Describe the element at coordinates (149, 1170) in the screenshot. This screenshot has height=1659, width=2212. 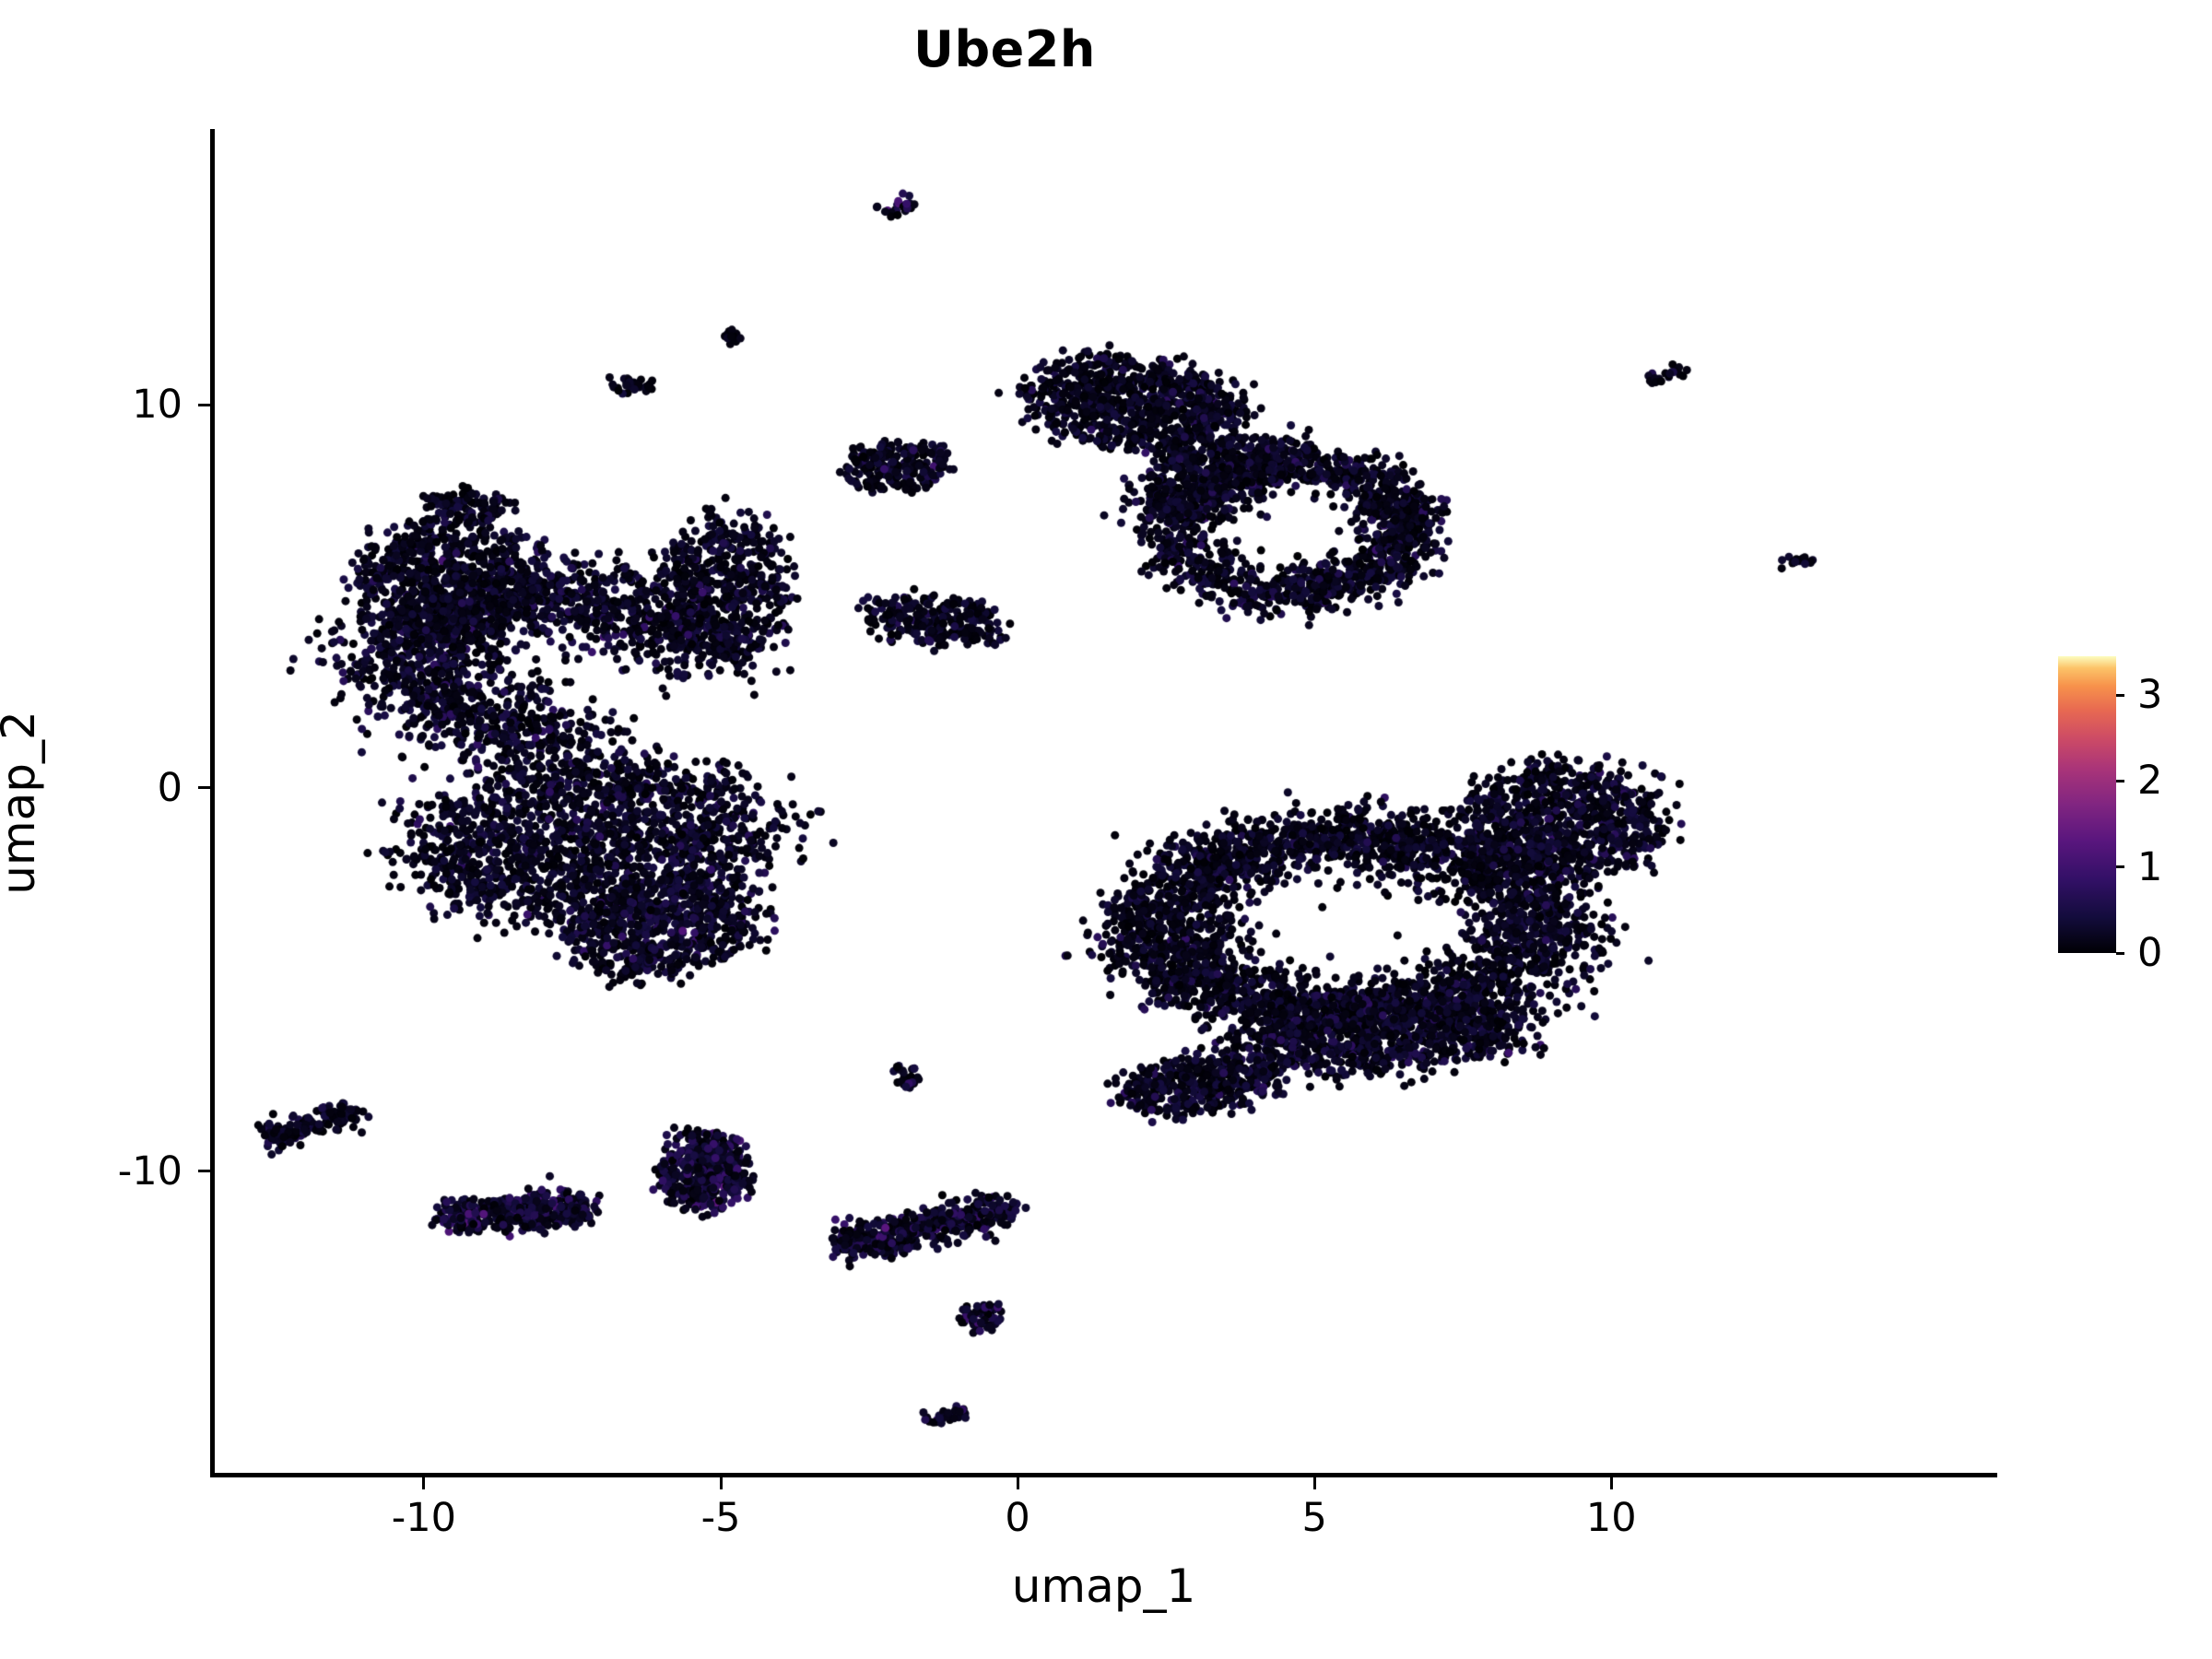
I see `y-tick-label: -10` at that location.